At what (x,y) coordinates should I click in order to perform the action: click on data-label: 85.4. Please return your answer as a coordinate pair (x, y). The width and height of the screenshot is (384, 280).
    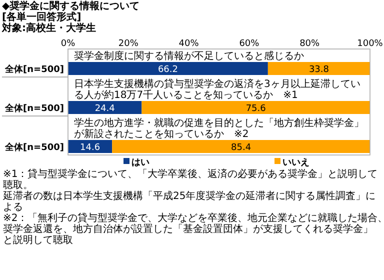
    Looking at the image, I should click on (241, 148).